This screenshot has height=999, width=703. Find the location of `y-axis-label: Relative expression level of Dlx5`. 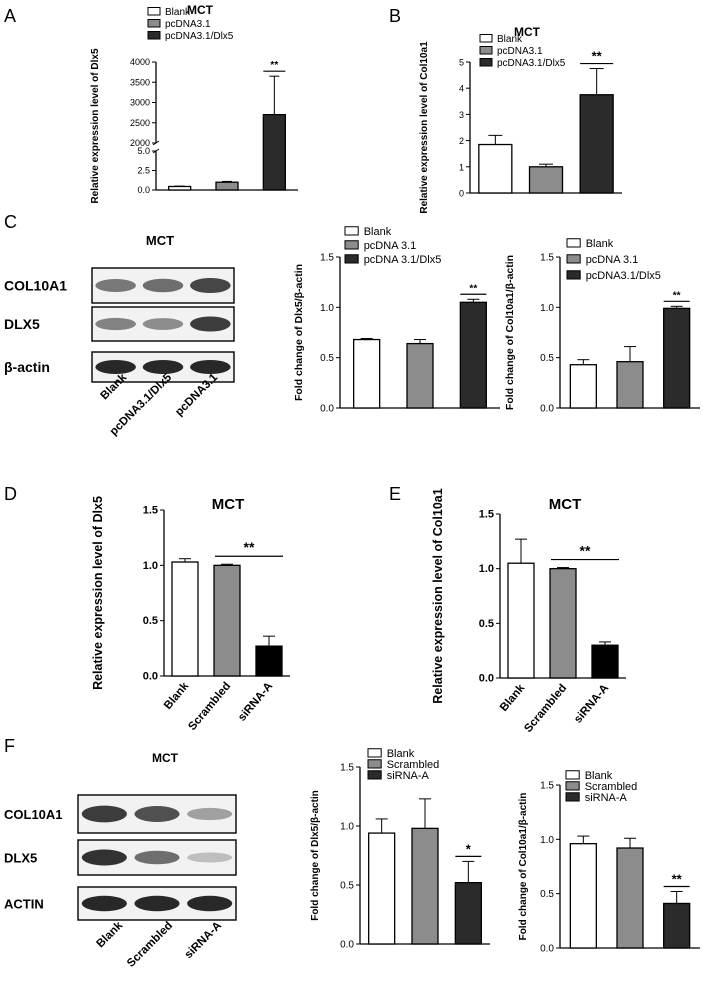

y-axis-label: Relative expression level of Dlx5 is located at coordinates (98, 593).